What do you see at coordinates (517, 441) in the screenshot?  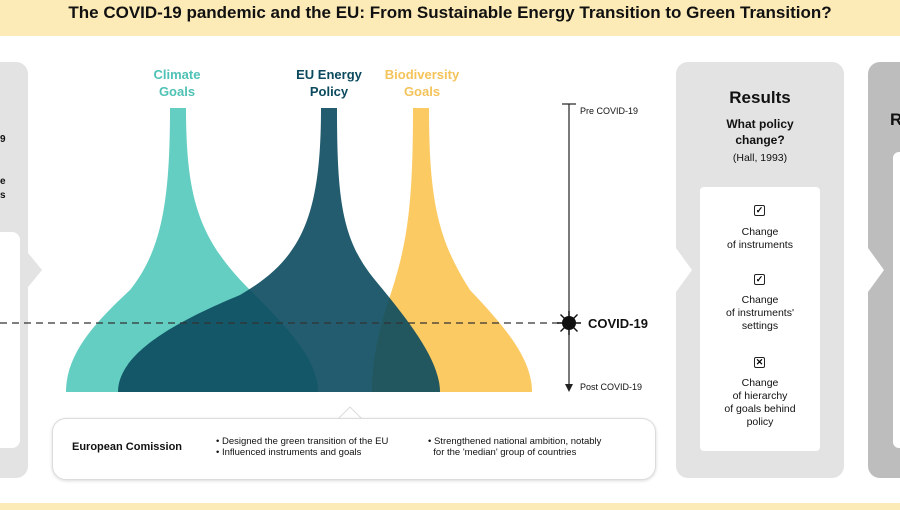 I see `ec-bullet-text: Strengthened national ambition, notably` at bounding box center [517, 441].